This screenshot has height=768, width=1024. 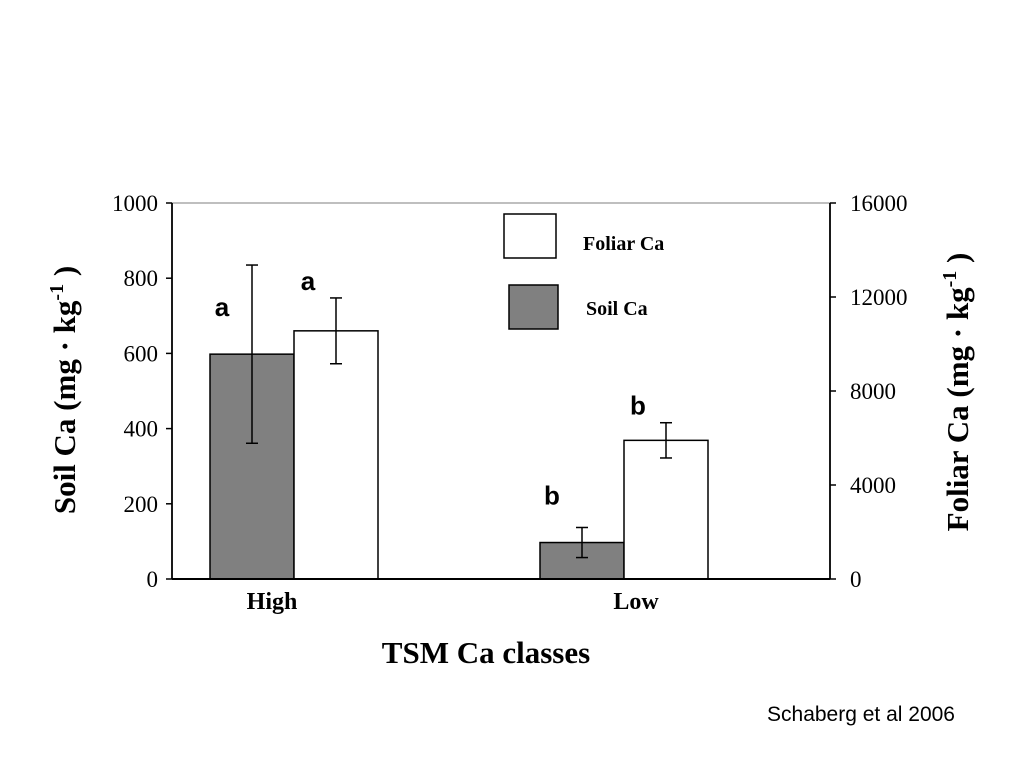 I want to click on left-tick-label: 1000, so click(x=135, y=203).